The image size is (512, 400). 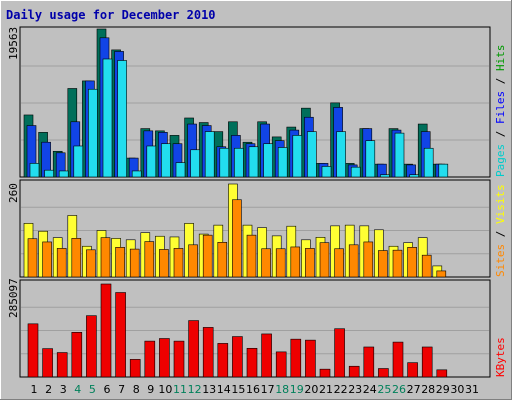 What do you see at coordinates (209, 389) in the screenshot?
I see `x-tick-label: 13` at bounding box center [209, 389].